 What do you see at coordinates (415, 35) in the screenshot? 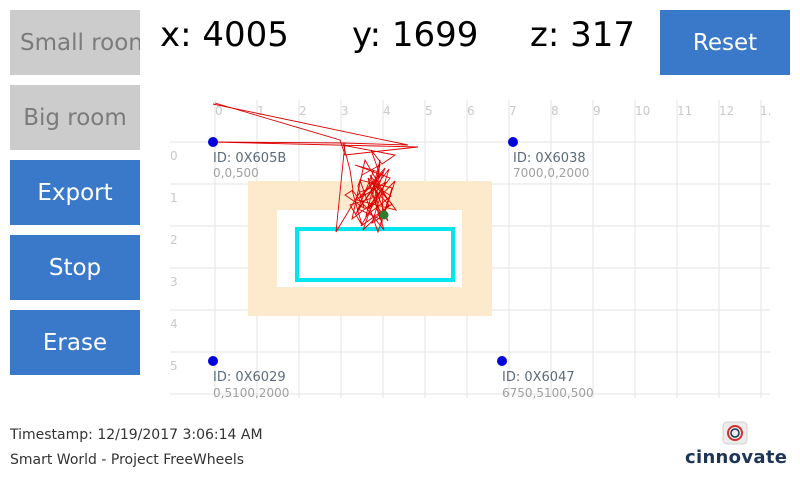
I see `y-coordinate-readout: y: 1699` at bounding box center [415, 35].